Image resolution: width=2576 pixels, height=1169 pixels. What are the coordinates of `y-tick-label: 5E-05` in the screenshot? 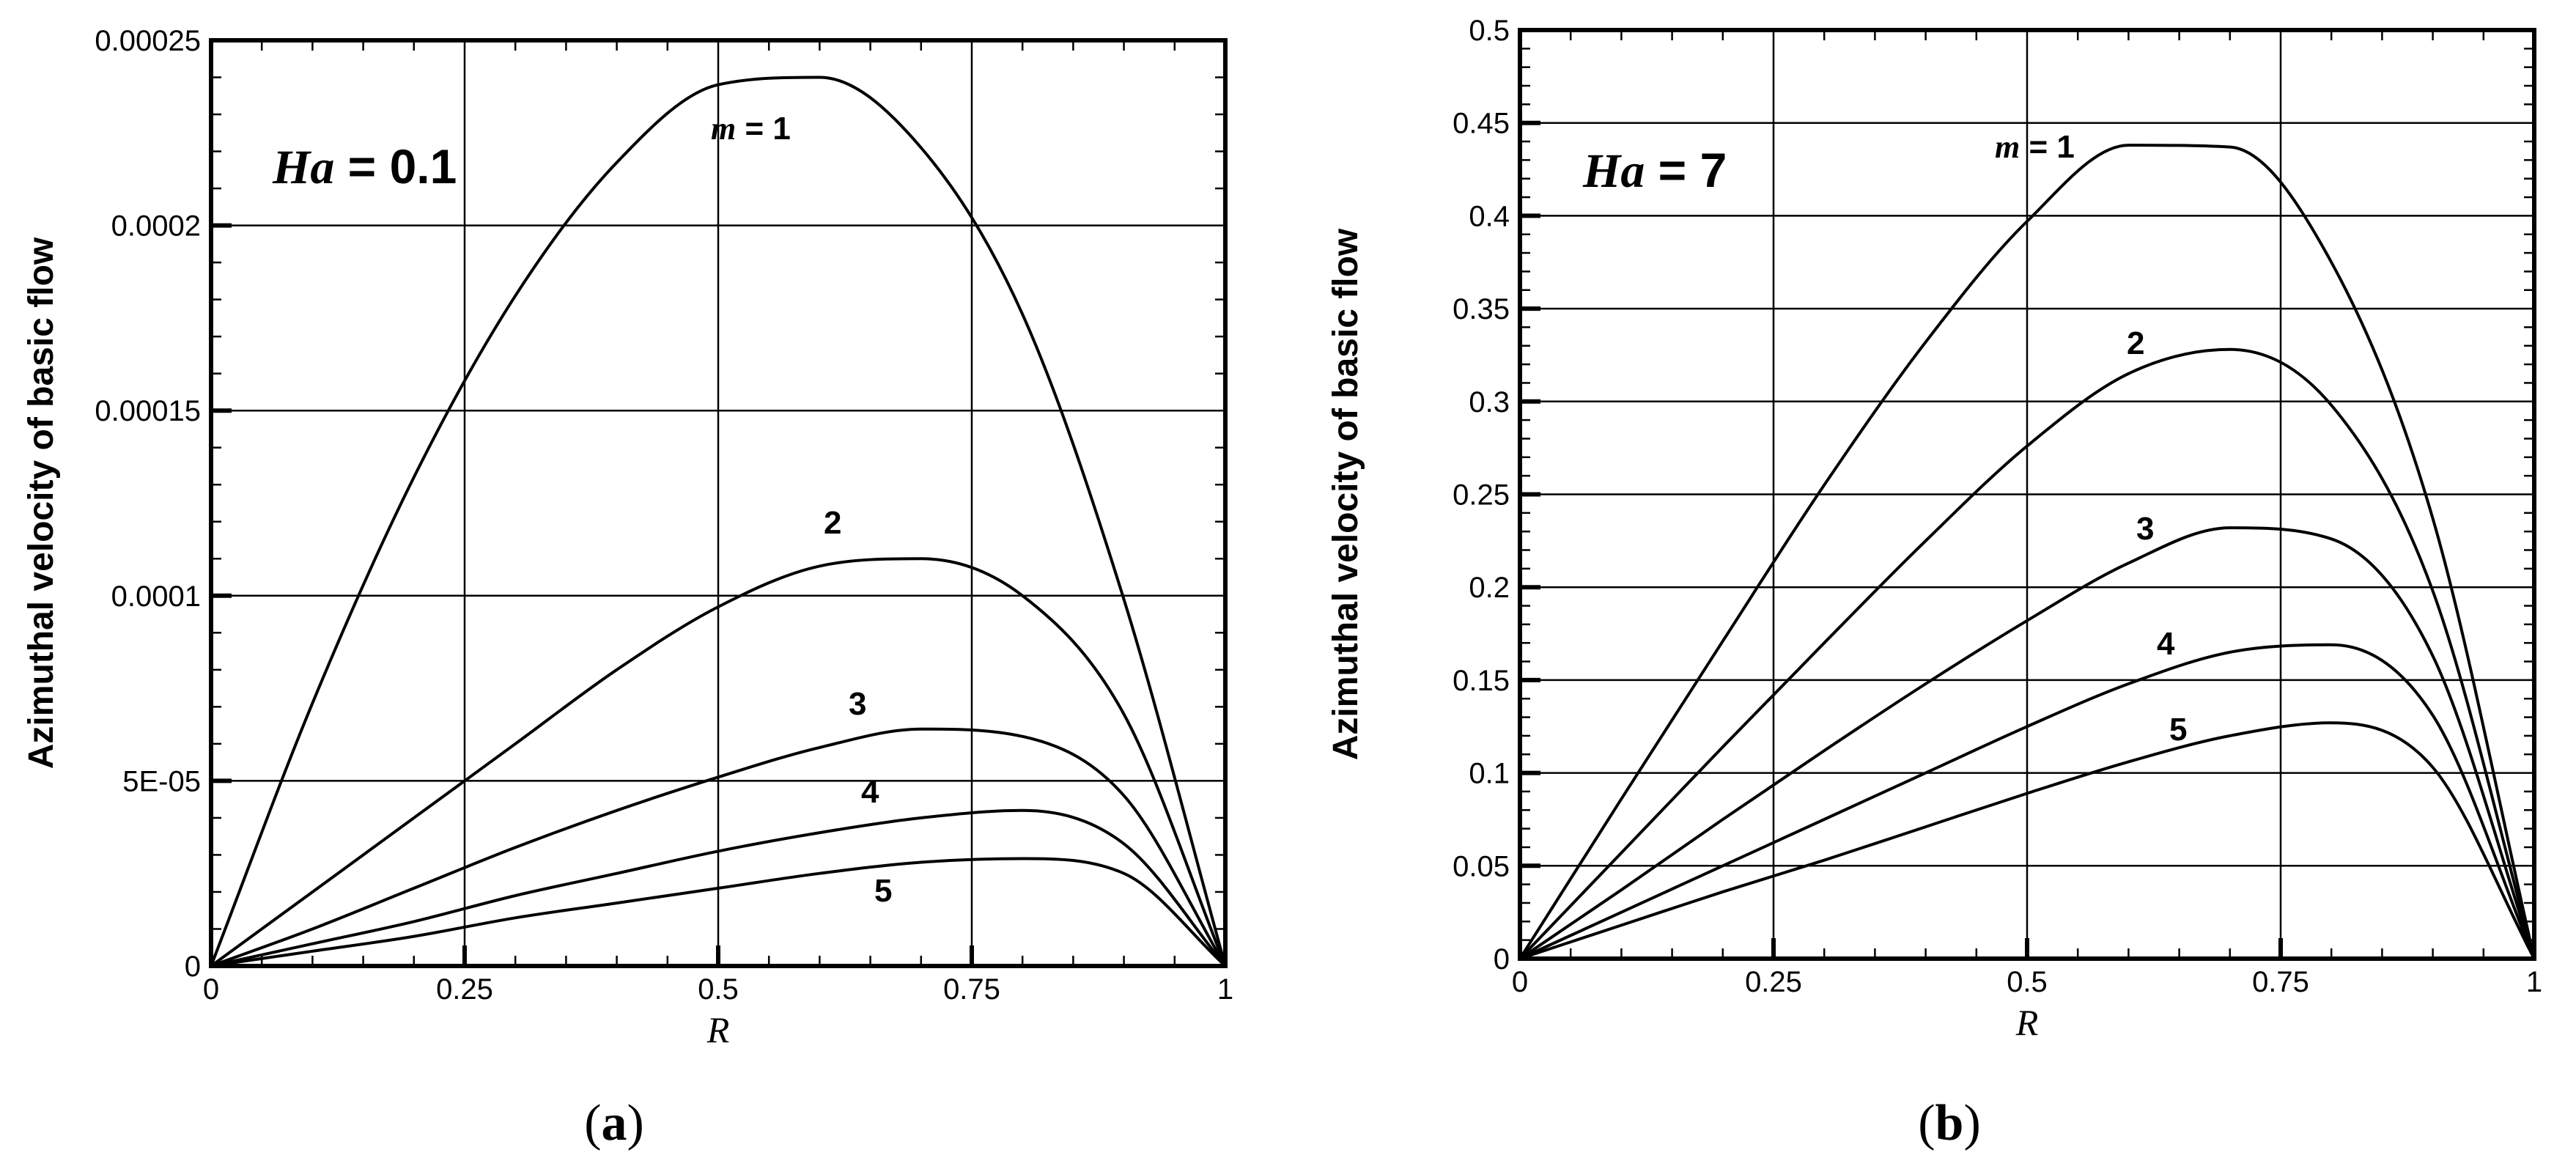 It's located at (161, 781).